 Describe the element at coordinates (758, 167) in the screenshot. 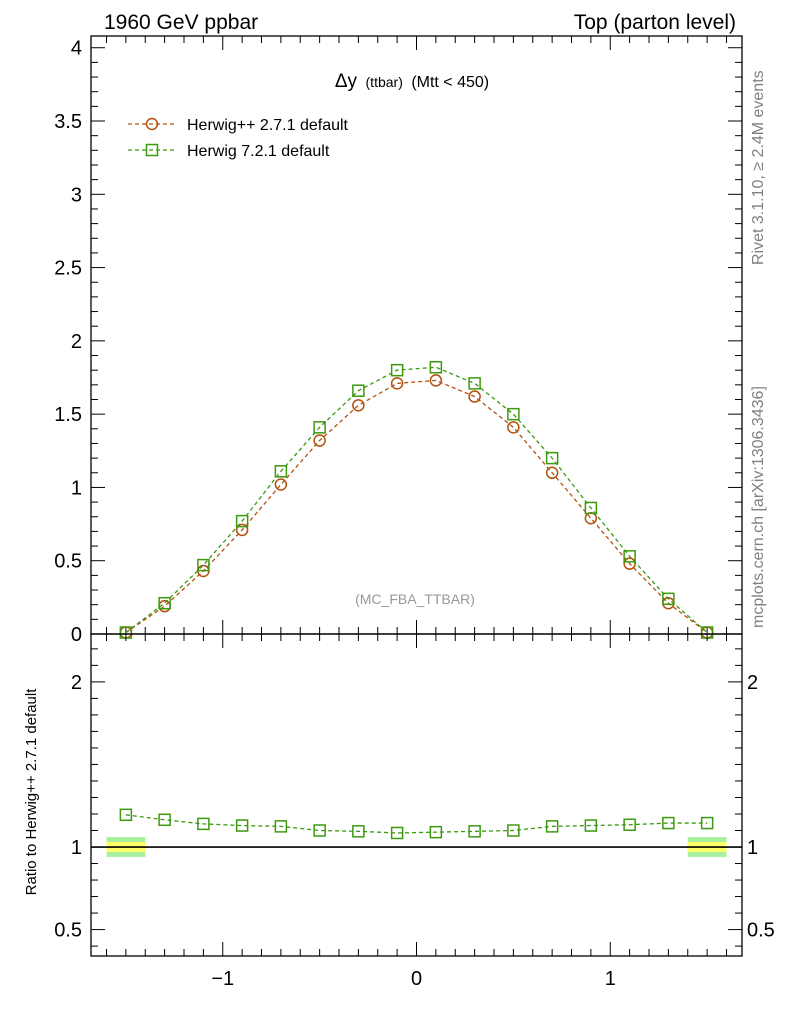

I see `rivet-version-label: Rivet 3.1.10, ≥ 2.4M events` at that location.